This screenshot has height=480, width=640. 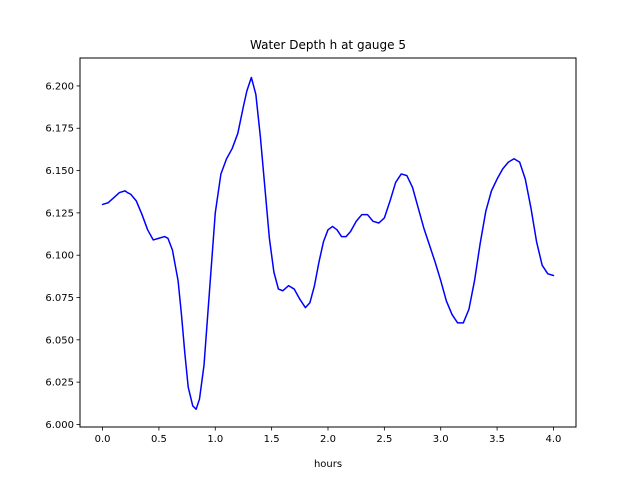 I want to click on y-tick-label: 6.025, so click(x=59, y=383).